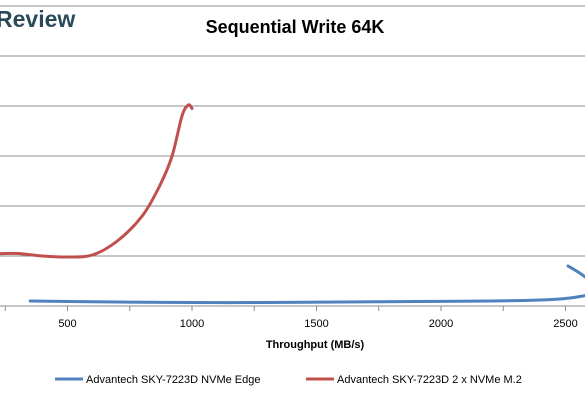  I want to click on x-ticks, so click(285, 308).